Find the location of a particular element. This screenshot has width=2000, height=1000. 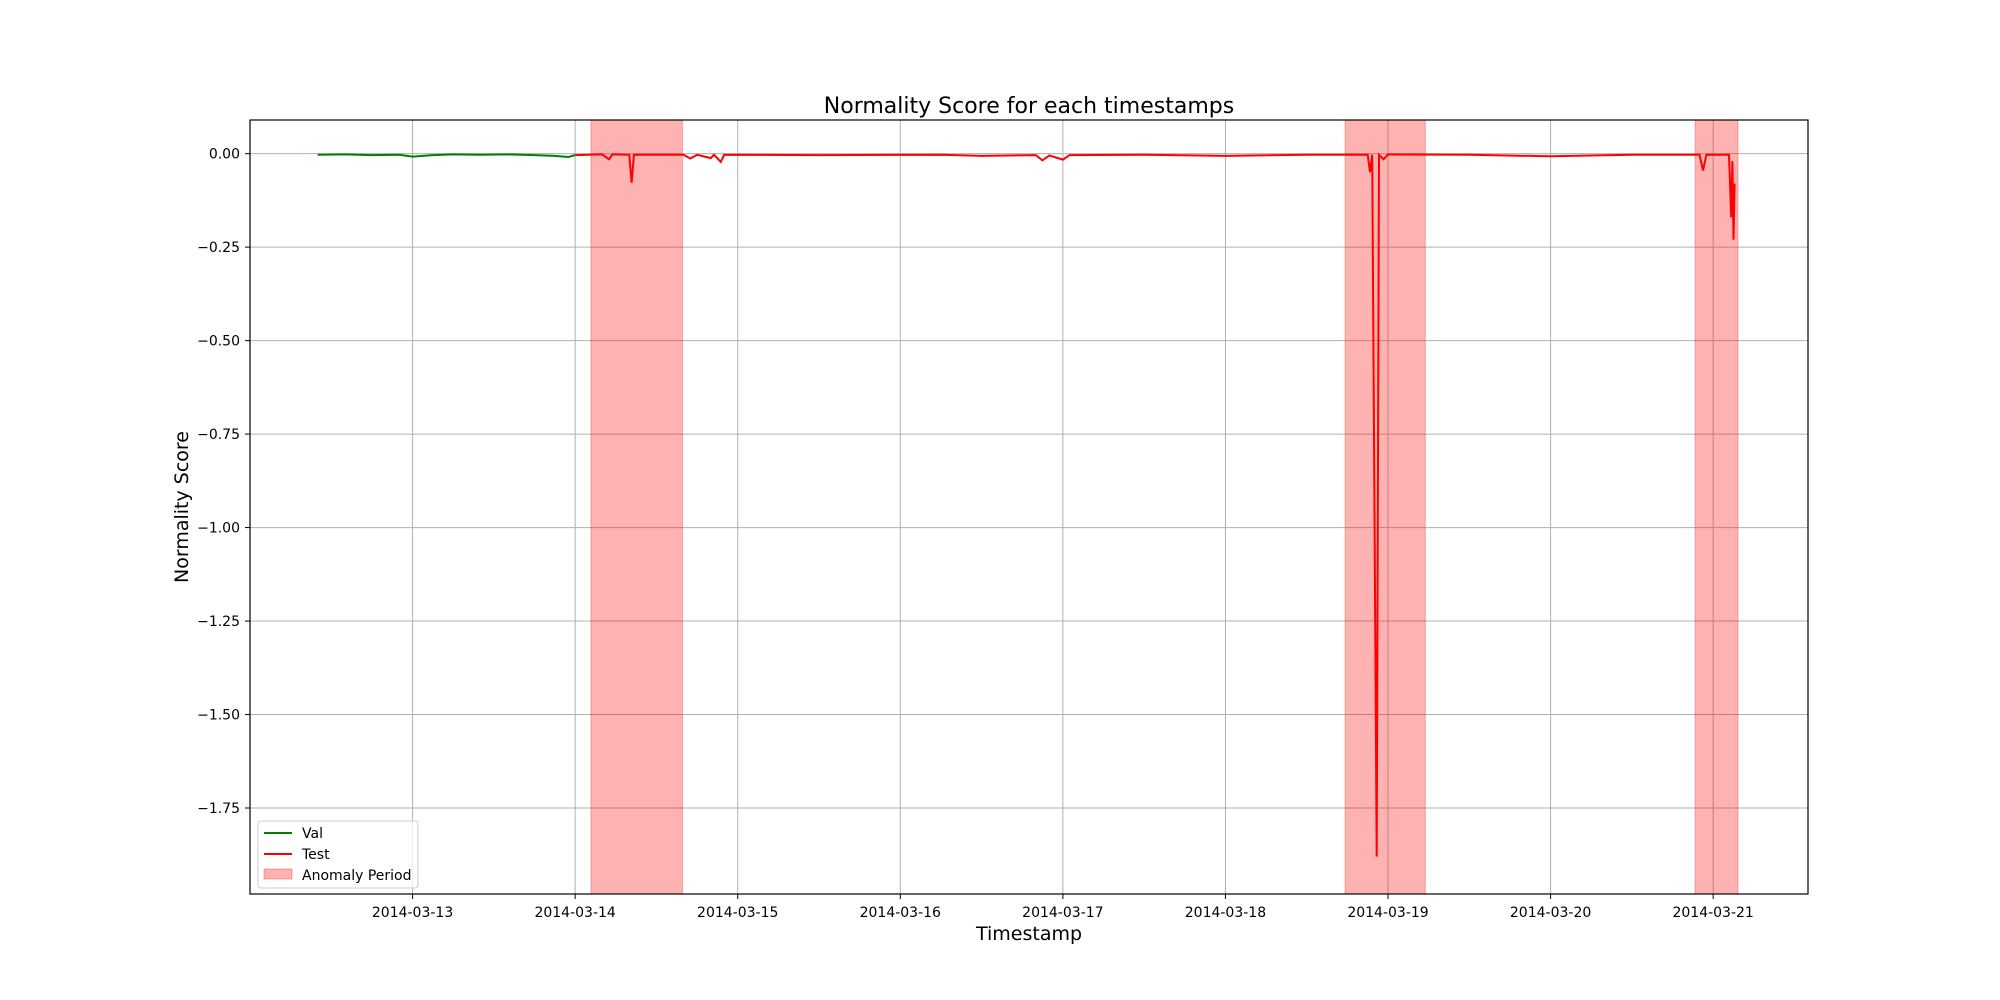

y-tick-label: −1.50 is located at coordinates (218, 716).